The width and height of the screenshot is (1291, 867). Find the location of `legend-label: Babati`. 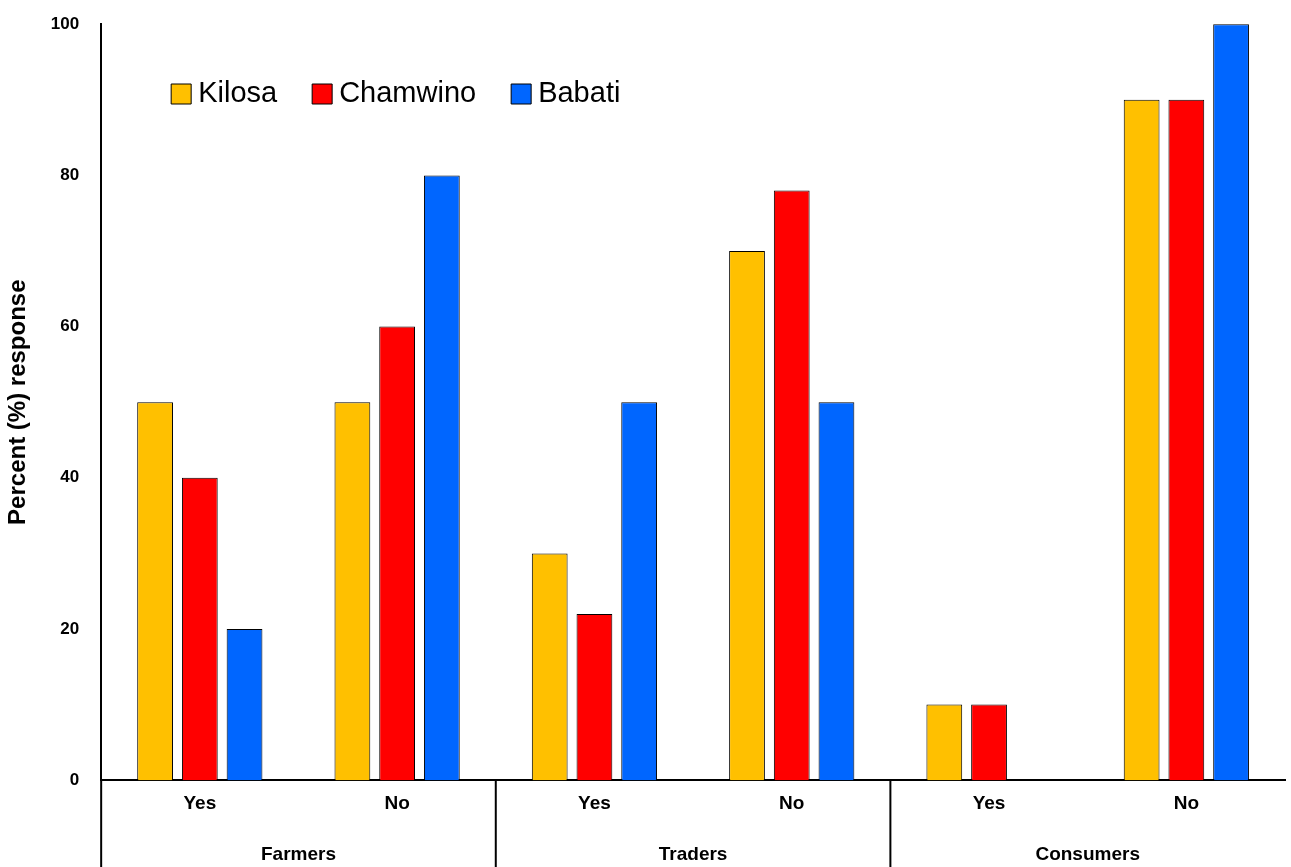

legend-label: Babati is located at coordinates (579, 92).